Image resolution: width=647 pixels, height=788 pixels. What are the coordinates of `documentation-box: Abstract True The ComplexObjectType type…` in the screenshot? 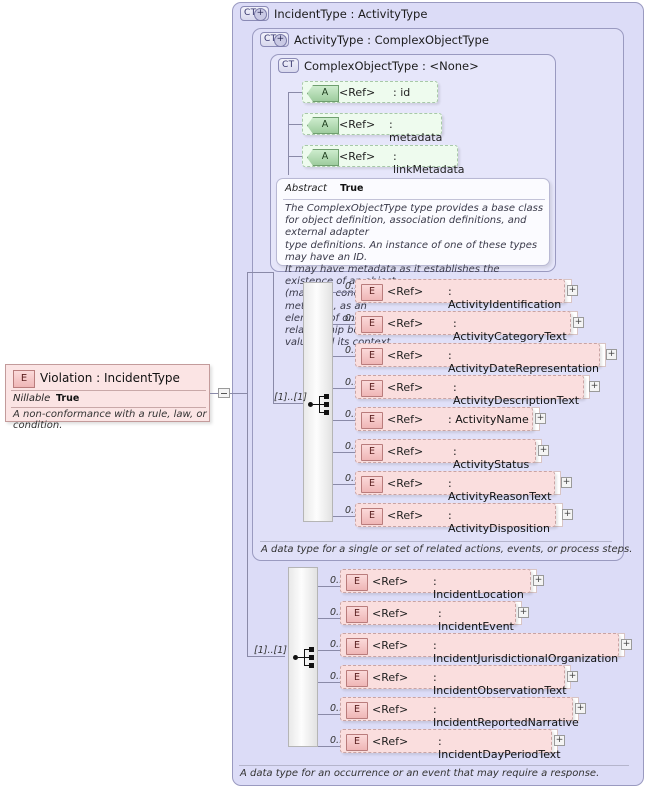 It's located at (413, 263).